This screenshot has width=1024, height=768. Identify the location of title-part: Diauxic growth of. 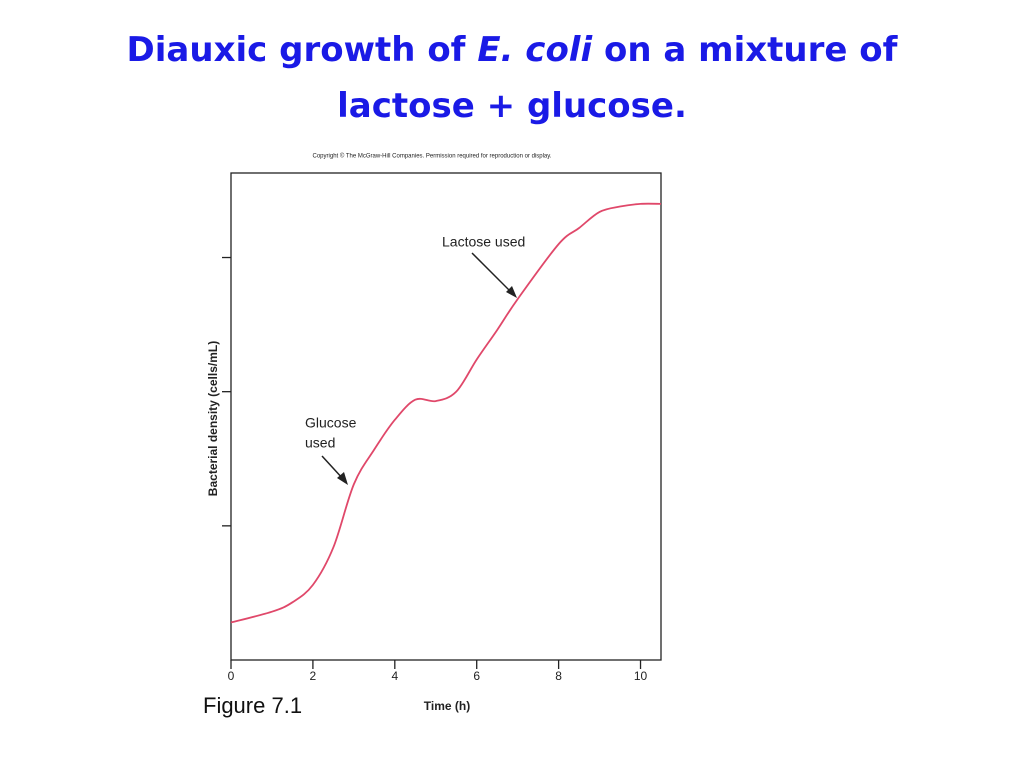
(296, 50).